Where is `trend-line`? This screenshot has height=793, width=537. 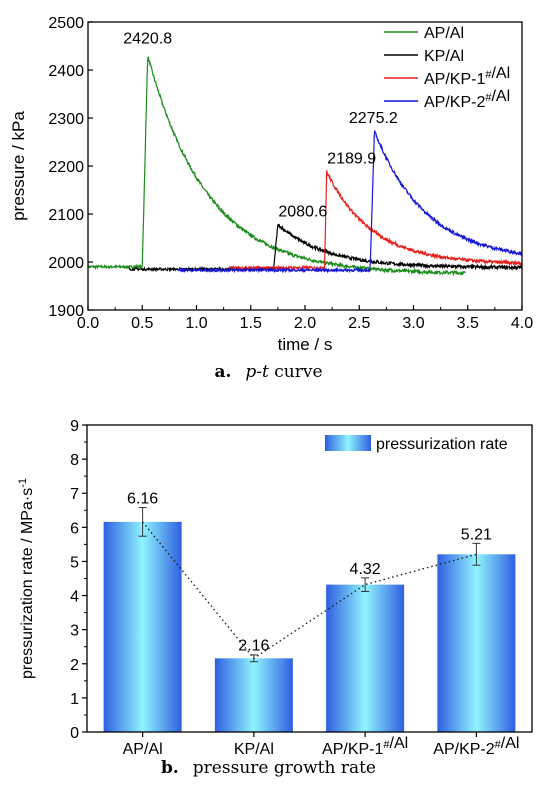 trend-line is located at coordinates (310, 590).